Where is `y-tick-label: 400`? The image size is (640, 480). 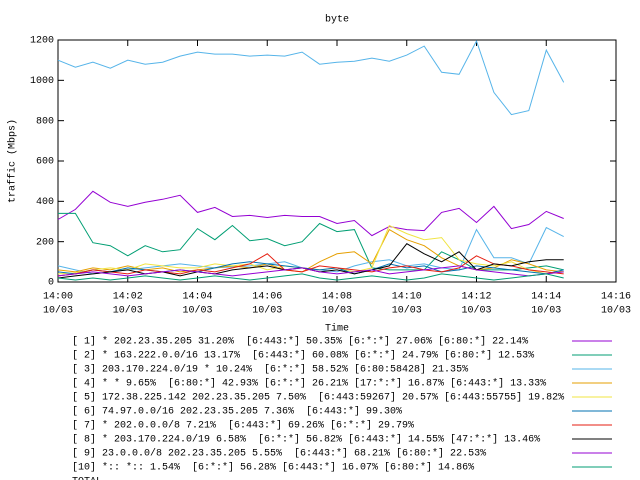 y-tick-label: 400 is located at coordinates (45, 202).